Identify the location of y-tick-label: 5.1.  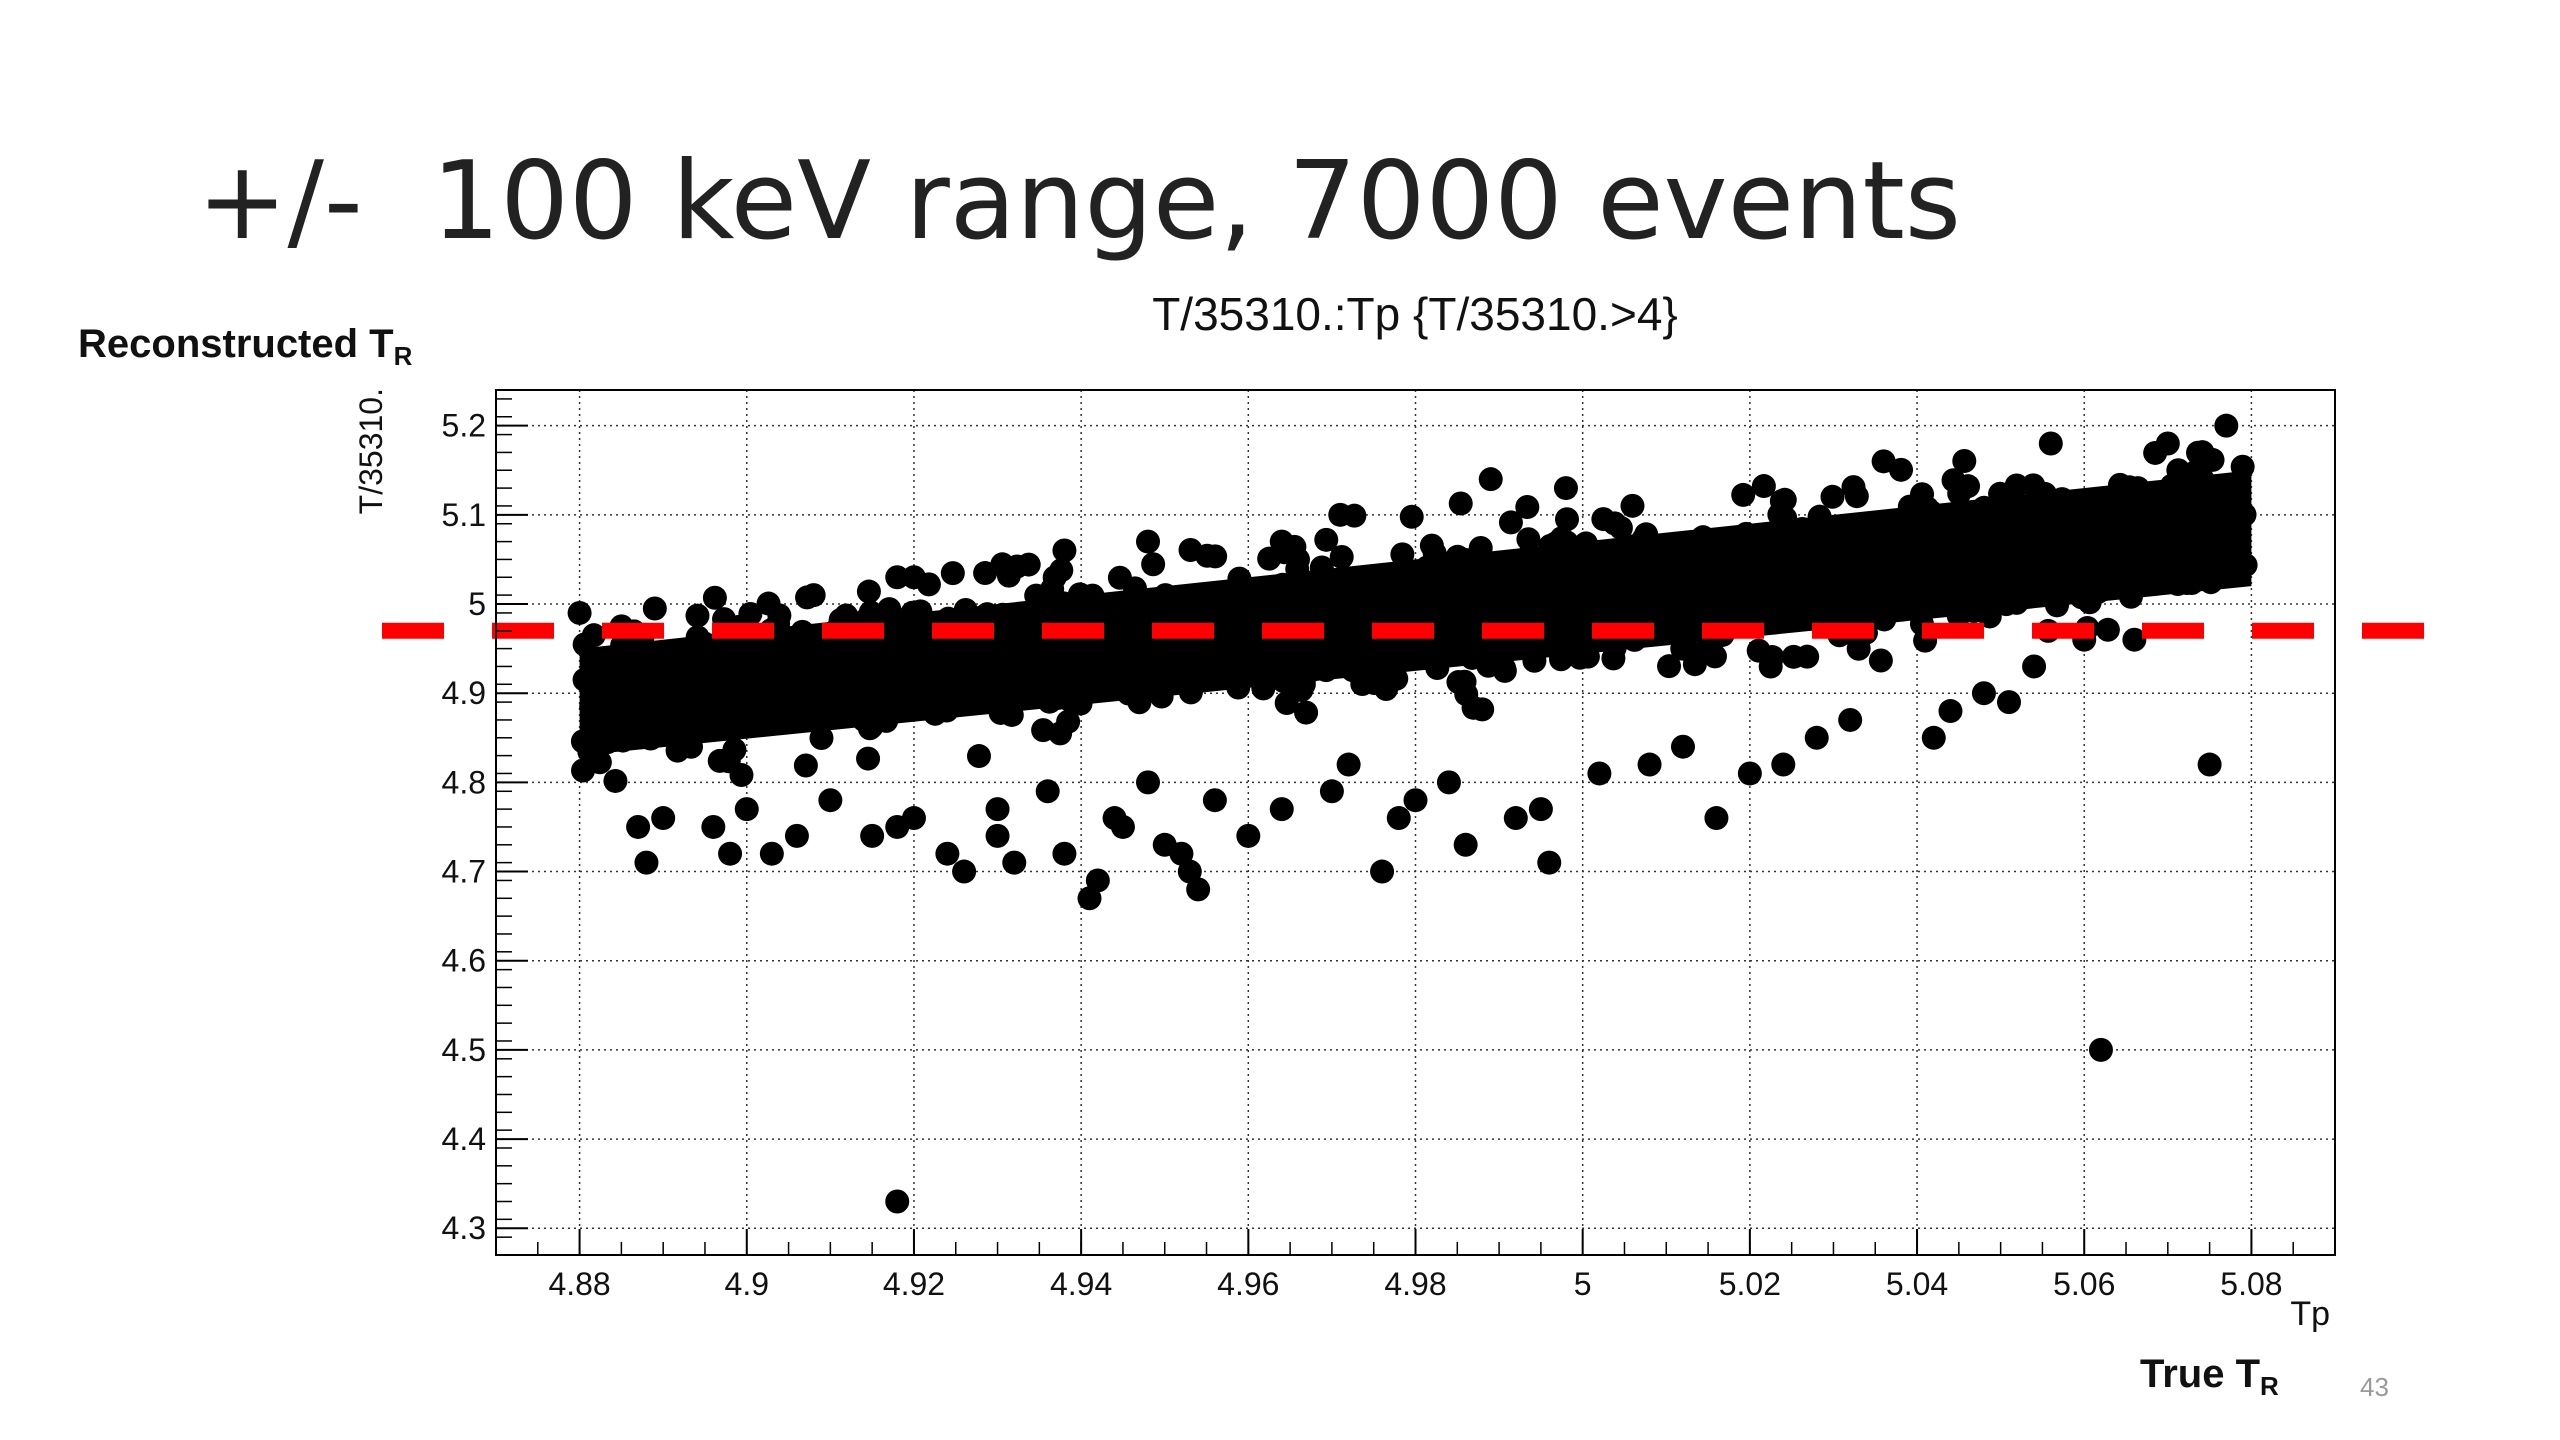
(464, 515).